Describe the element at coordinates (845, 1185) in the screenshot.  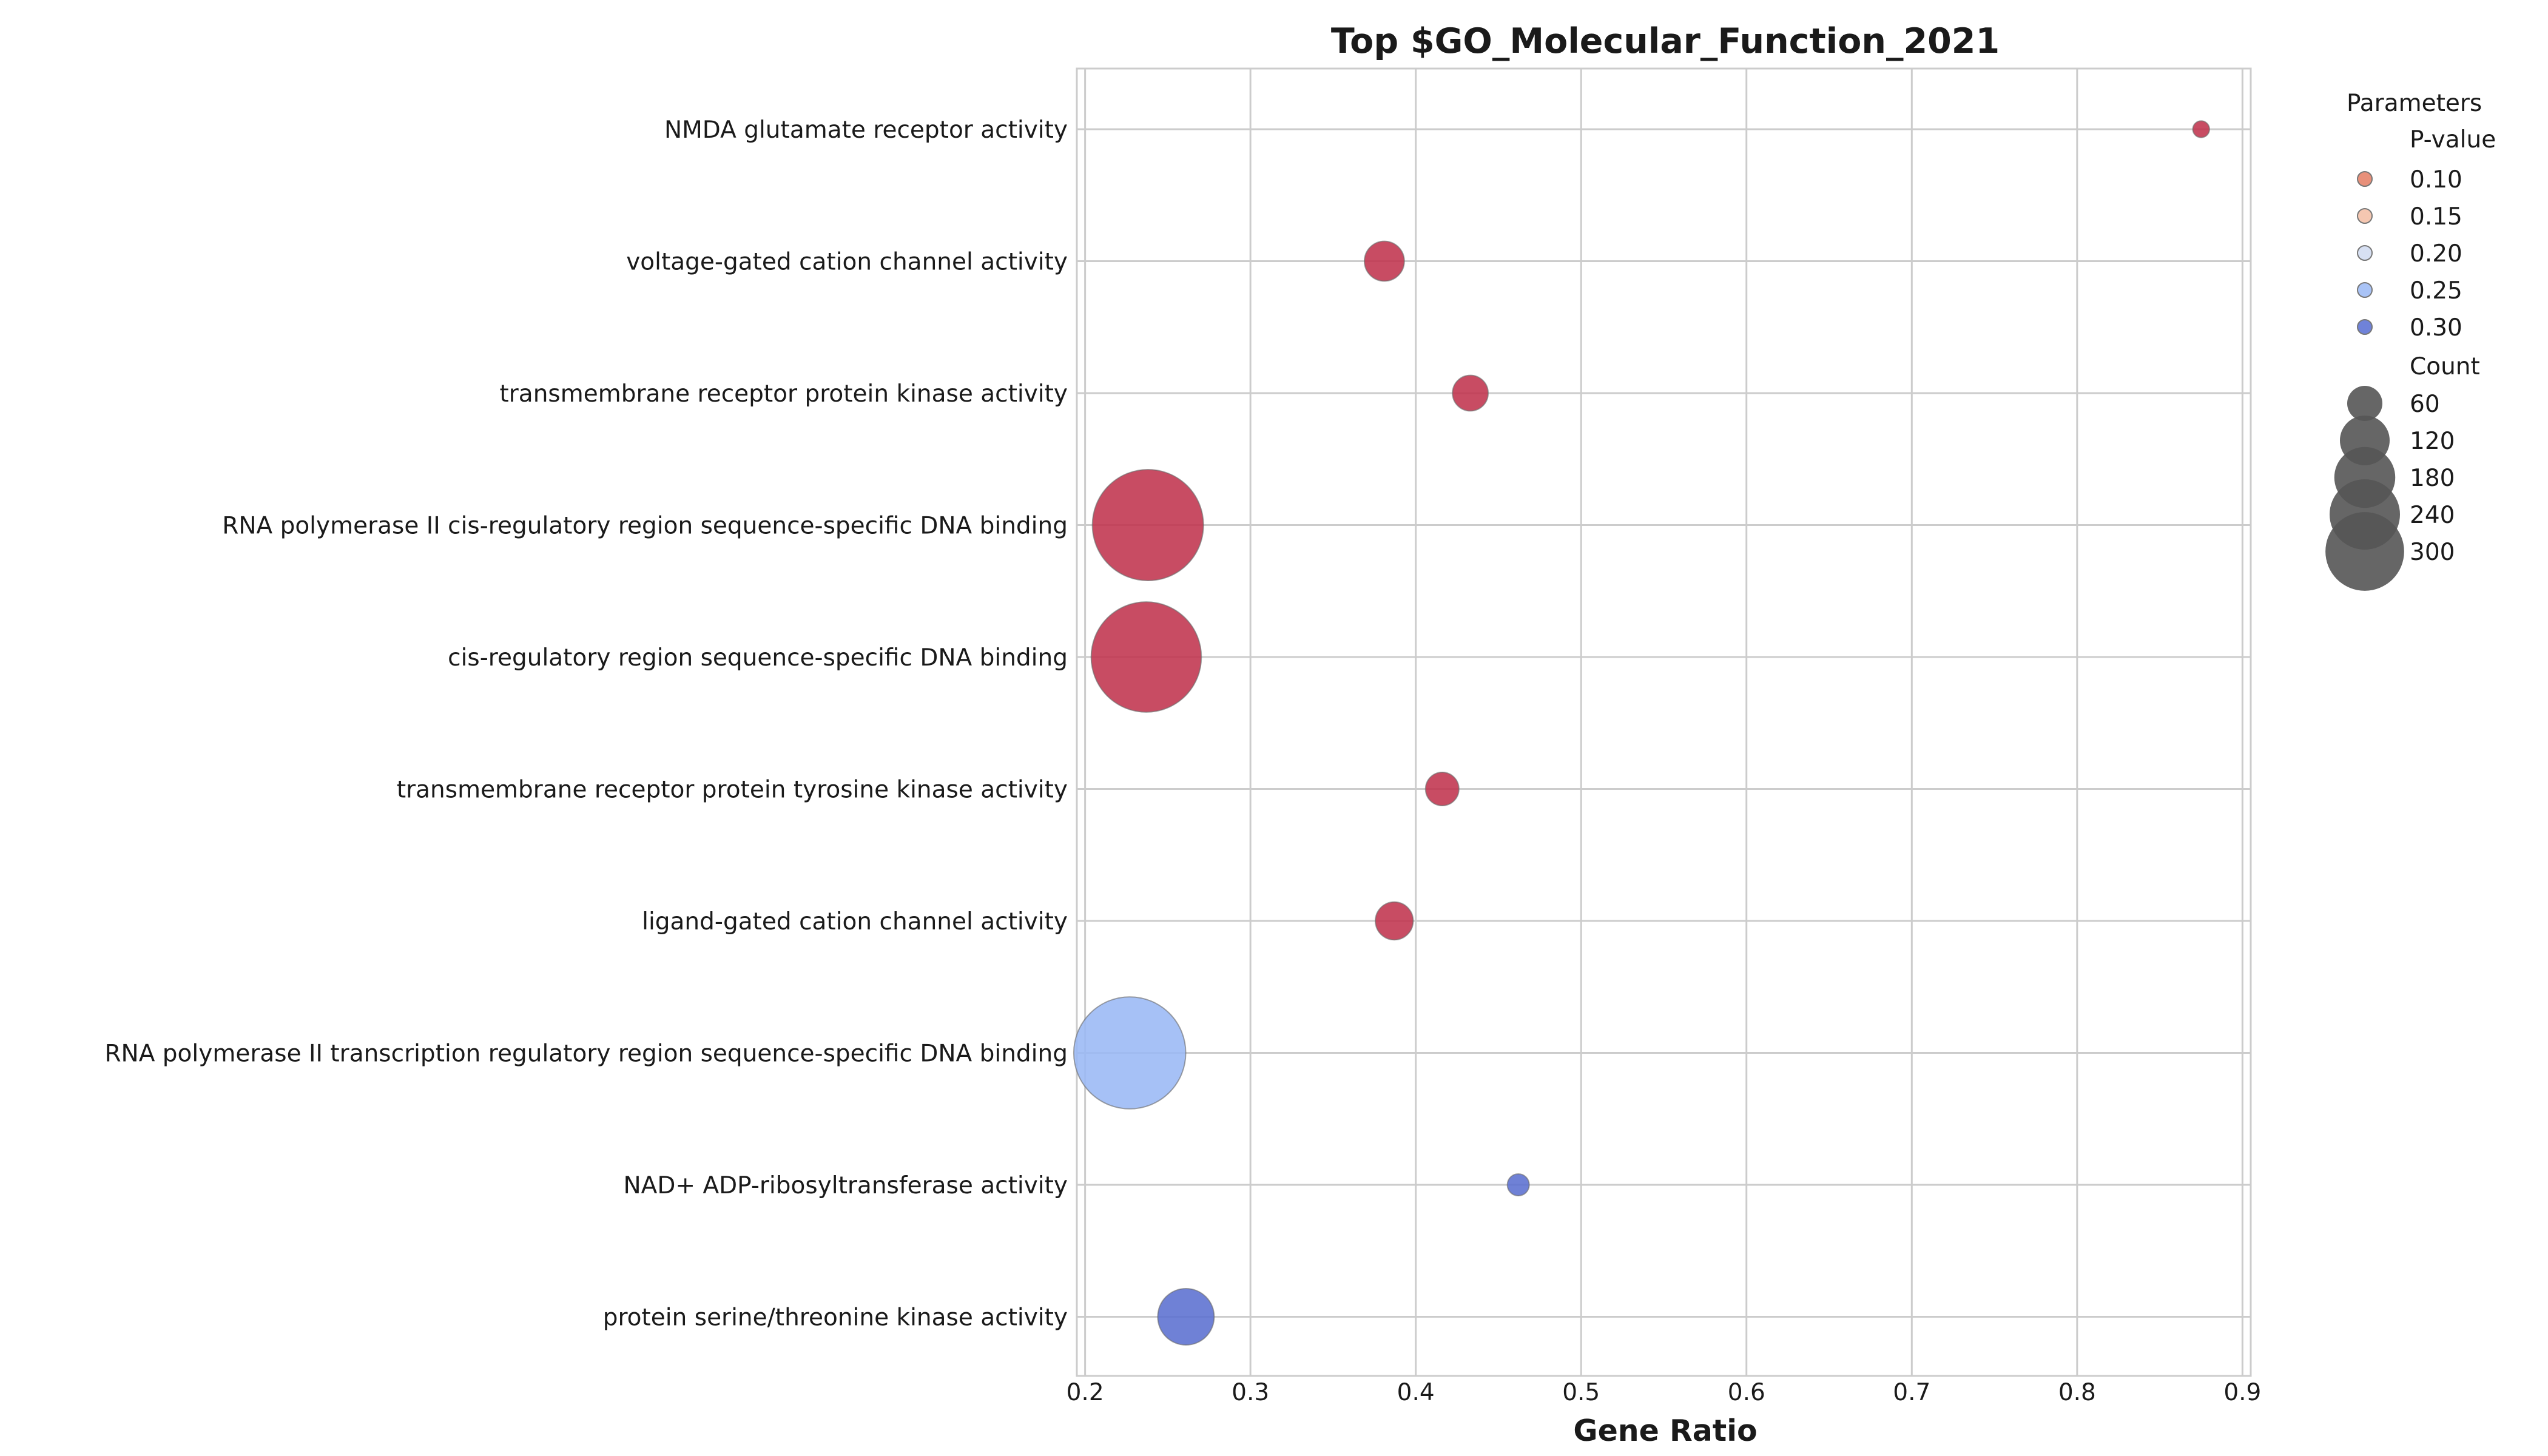
I see `category-label: NAD+ ADP-ribosyltransferase activity` at that location.